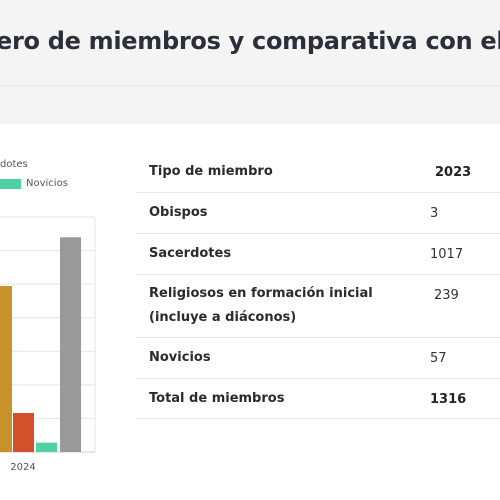 This screenshot has height=500, width=500. Describe the element at coordinates (22, 467) in the screenshot. I see `x-tick-label: 2024` at that location.